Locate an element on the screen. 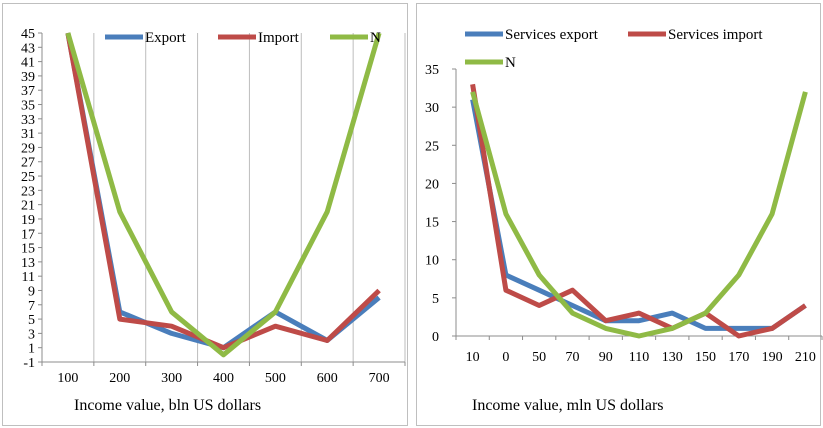 The width and height of the screenshot is (823, 428). y-tick-label: 37 is located at coordinates (28, 91).